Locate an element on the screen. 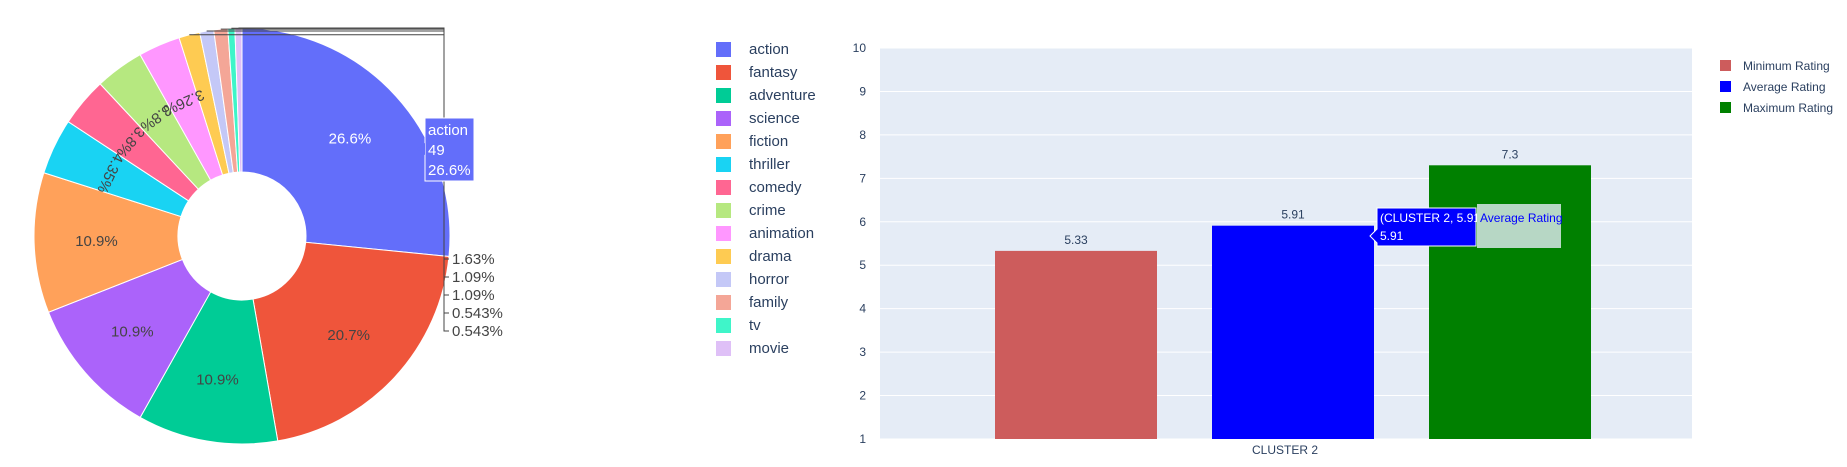 The width and height of the screenshot is (1847, 467). y-tick-label: 10 is located at coordinates (860, 48).